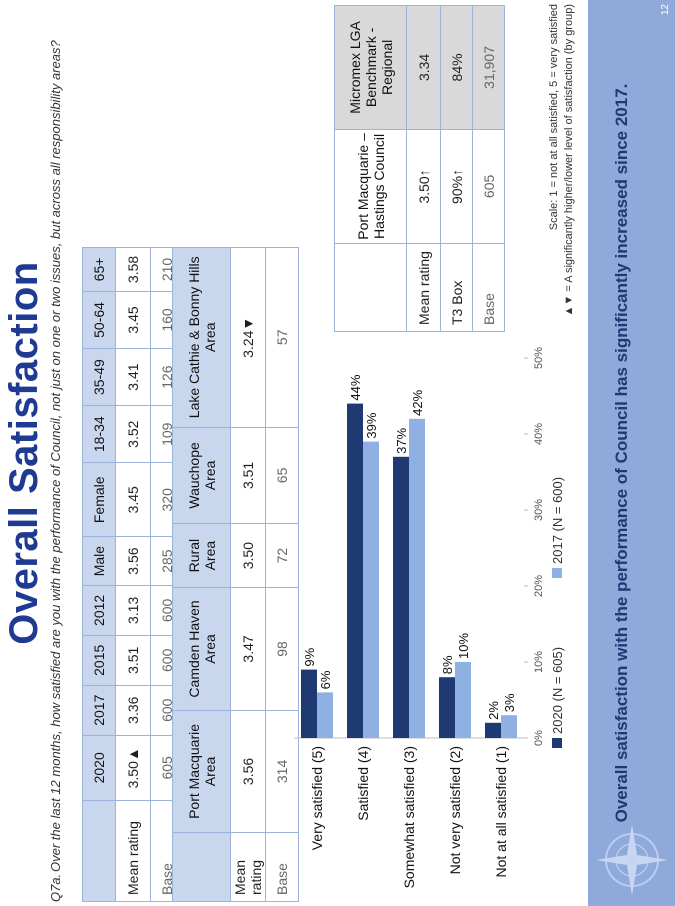 Image resolution: width=675 pixels, height=906 pixels. Describe the element at coordinates (201, 337) in the screenshot. I see `header-cell: Lake Cathie & Bonny Hills Area` at that location.